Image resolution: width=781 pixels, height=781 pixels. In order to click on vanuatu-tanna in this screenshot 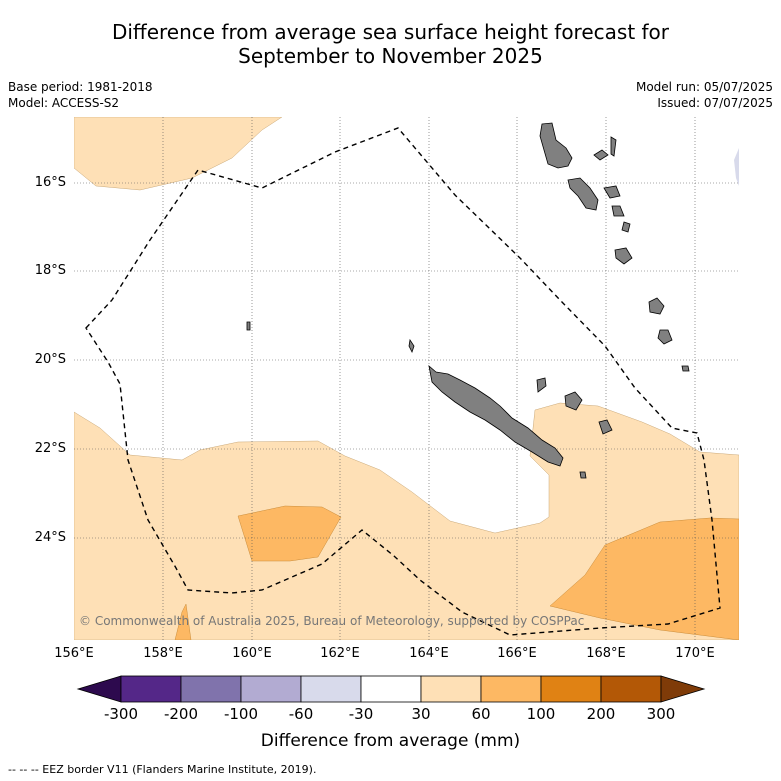, I will do `click(656, 306)`.